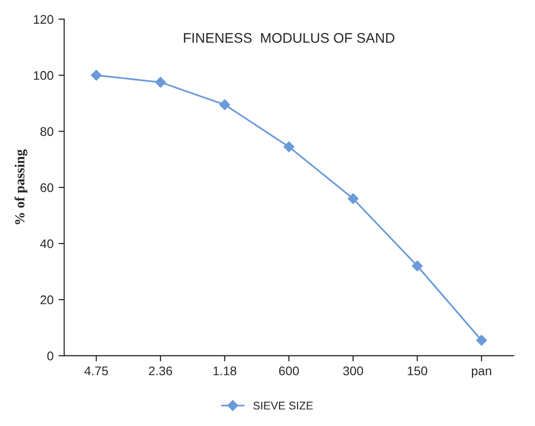 This screenshot has width=535, height=426. Describe the element at coordinates (47, 187) in the screenshot. I see `y-tick-label: 60` at that location.